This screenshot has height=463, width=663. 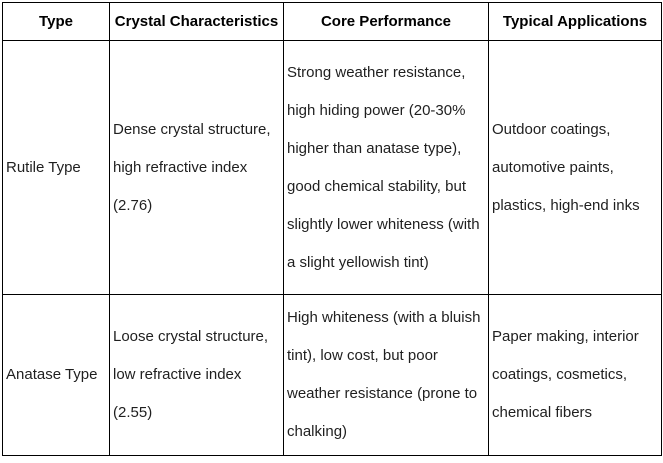 I want to click on column-header-type: Type, so click(x=56, y=21).